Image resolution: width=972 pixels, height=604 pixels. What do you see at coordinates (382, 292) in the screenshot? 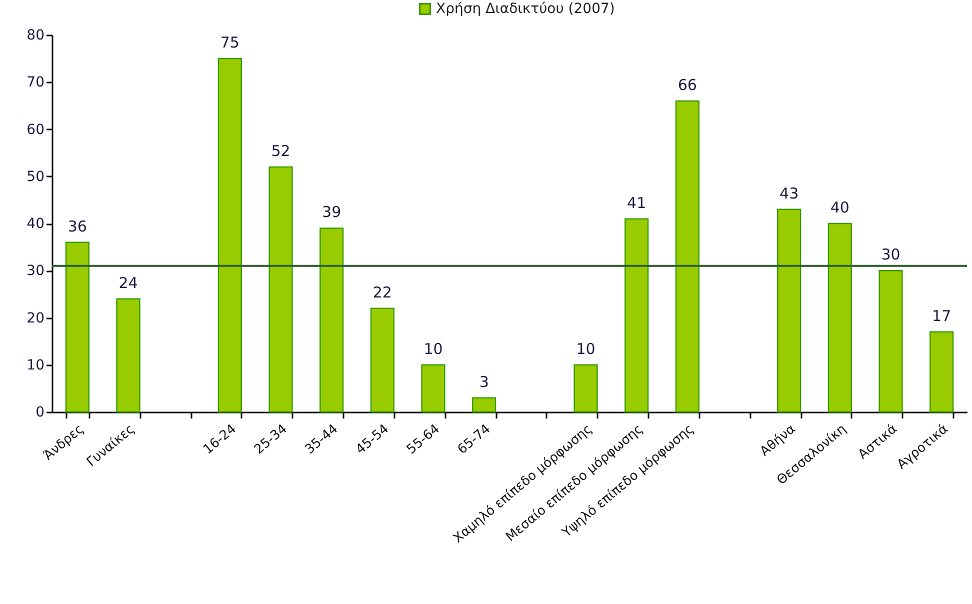
I see `data-label: 22` at bounding box center [382, 292].